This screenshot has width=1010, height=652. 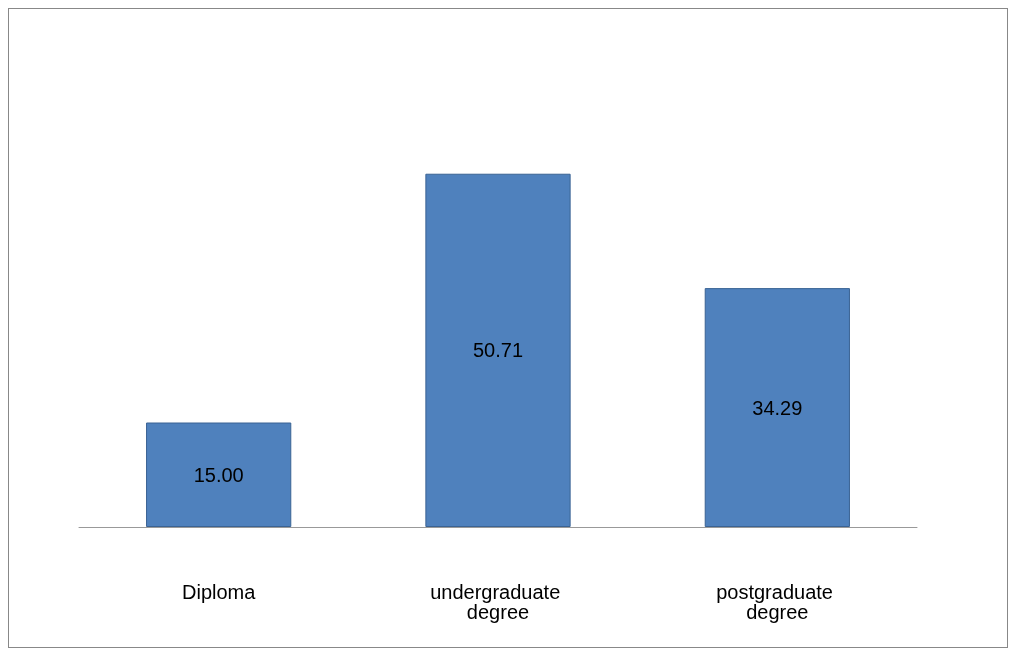 I want to click on x-tick-label: postgraduate degree, so click(x=777, y=602).